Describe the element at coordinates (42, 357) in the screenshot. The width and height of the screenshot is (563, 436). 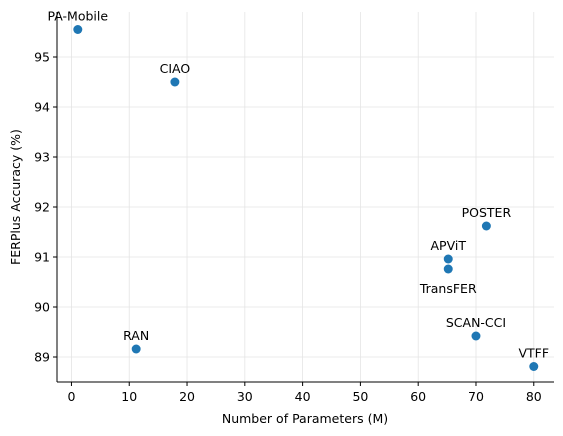
I see `y-tick-label: 89` at that location.